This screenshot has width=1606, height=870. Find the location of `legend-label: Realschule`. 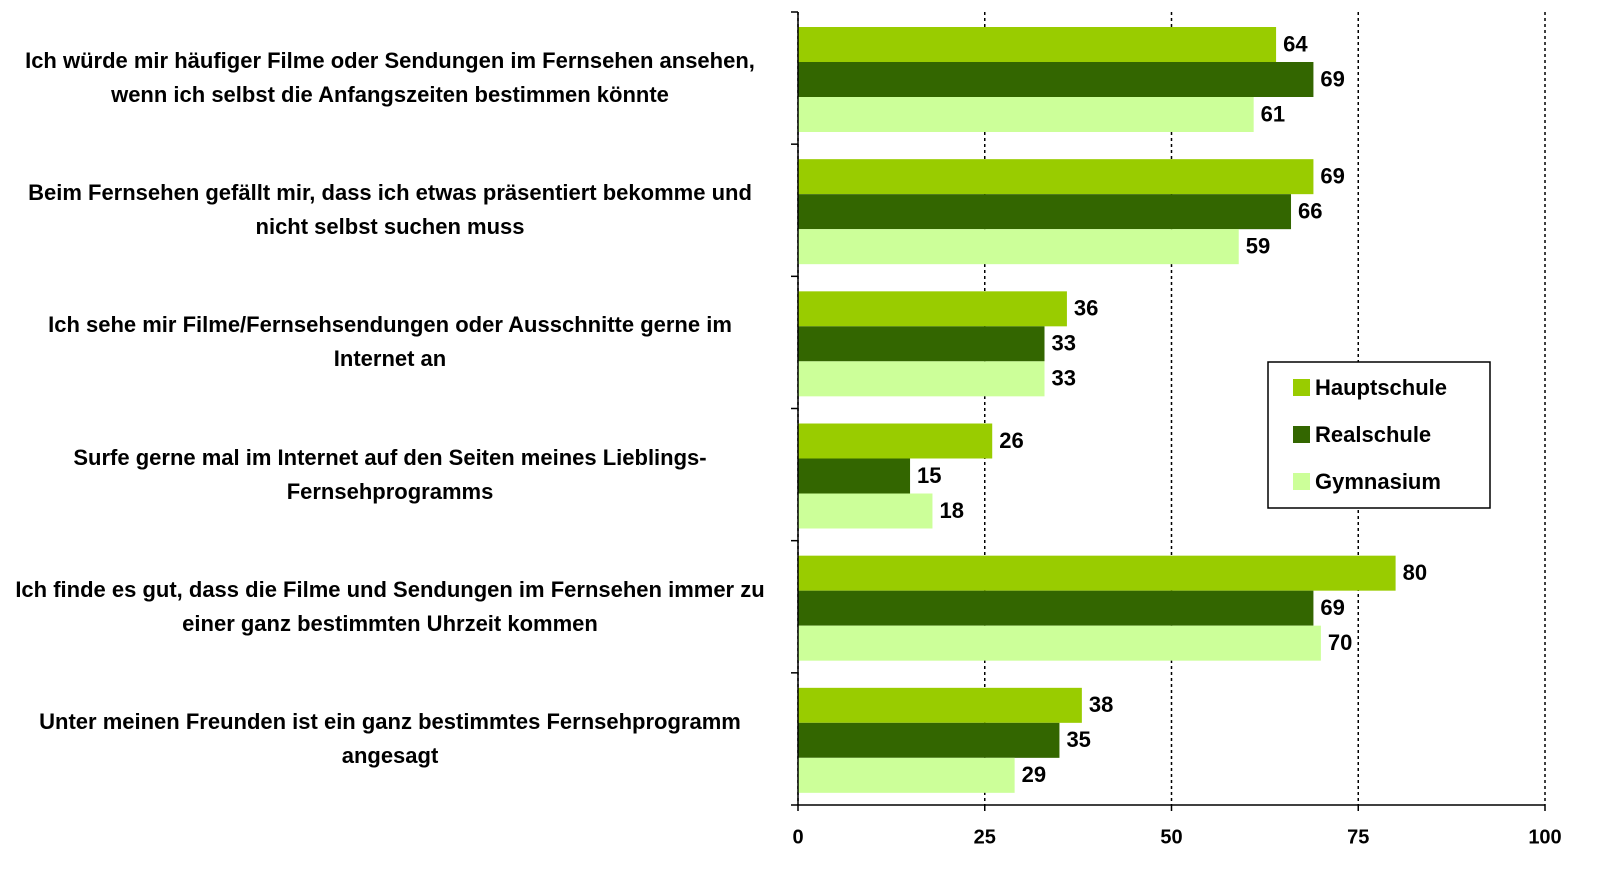

legend-label: Realschule is located at coordinates (1373, 434).